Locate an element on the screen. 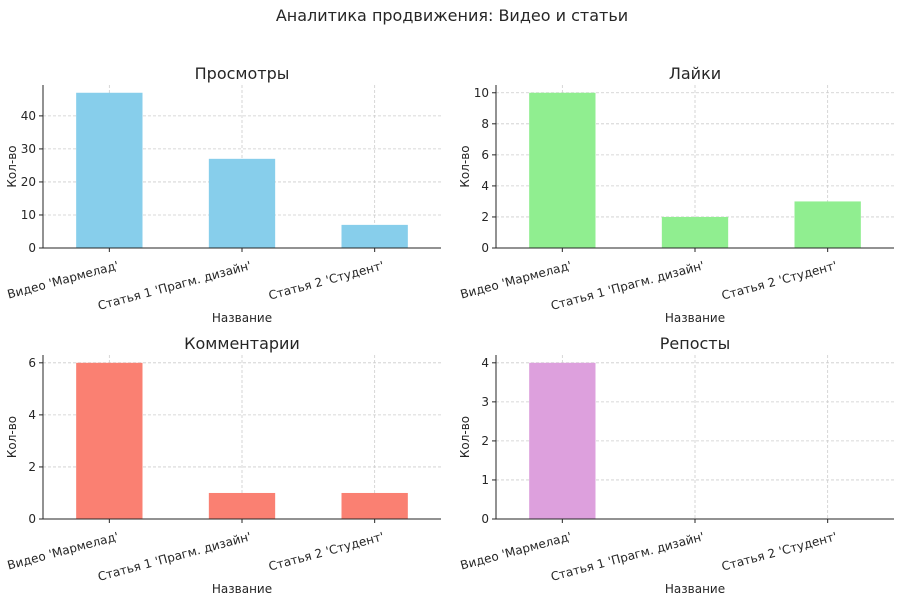  panel-title-reposts: Репосты is located at coordinates (695, 343).